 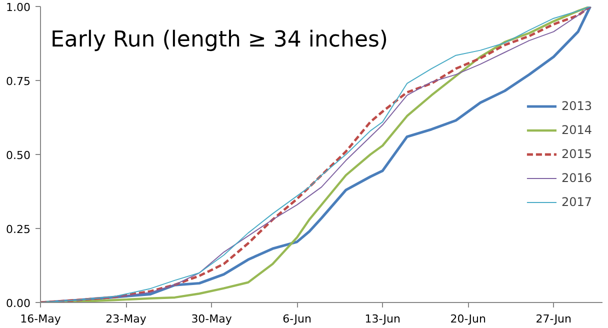 I want to click on x-tick-label: 27-Jun, so click(x=554, y=319).